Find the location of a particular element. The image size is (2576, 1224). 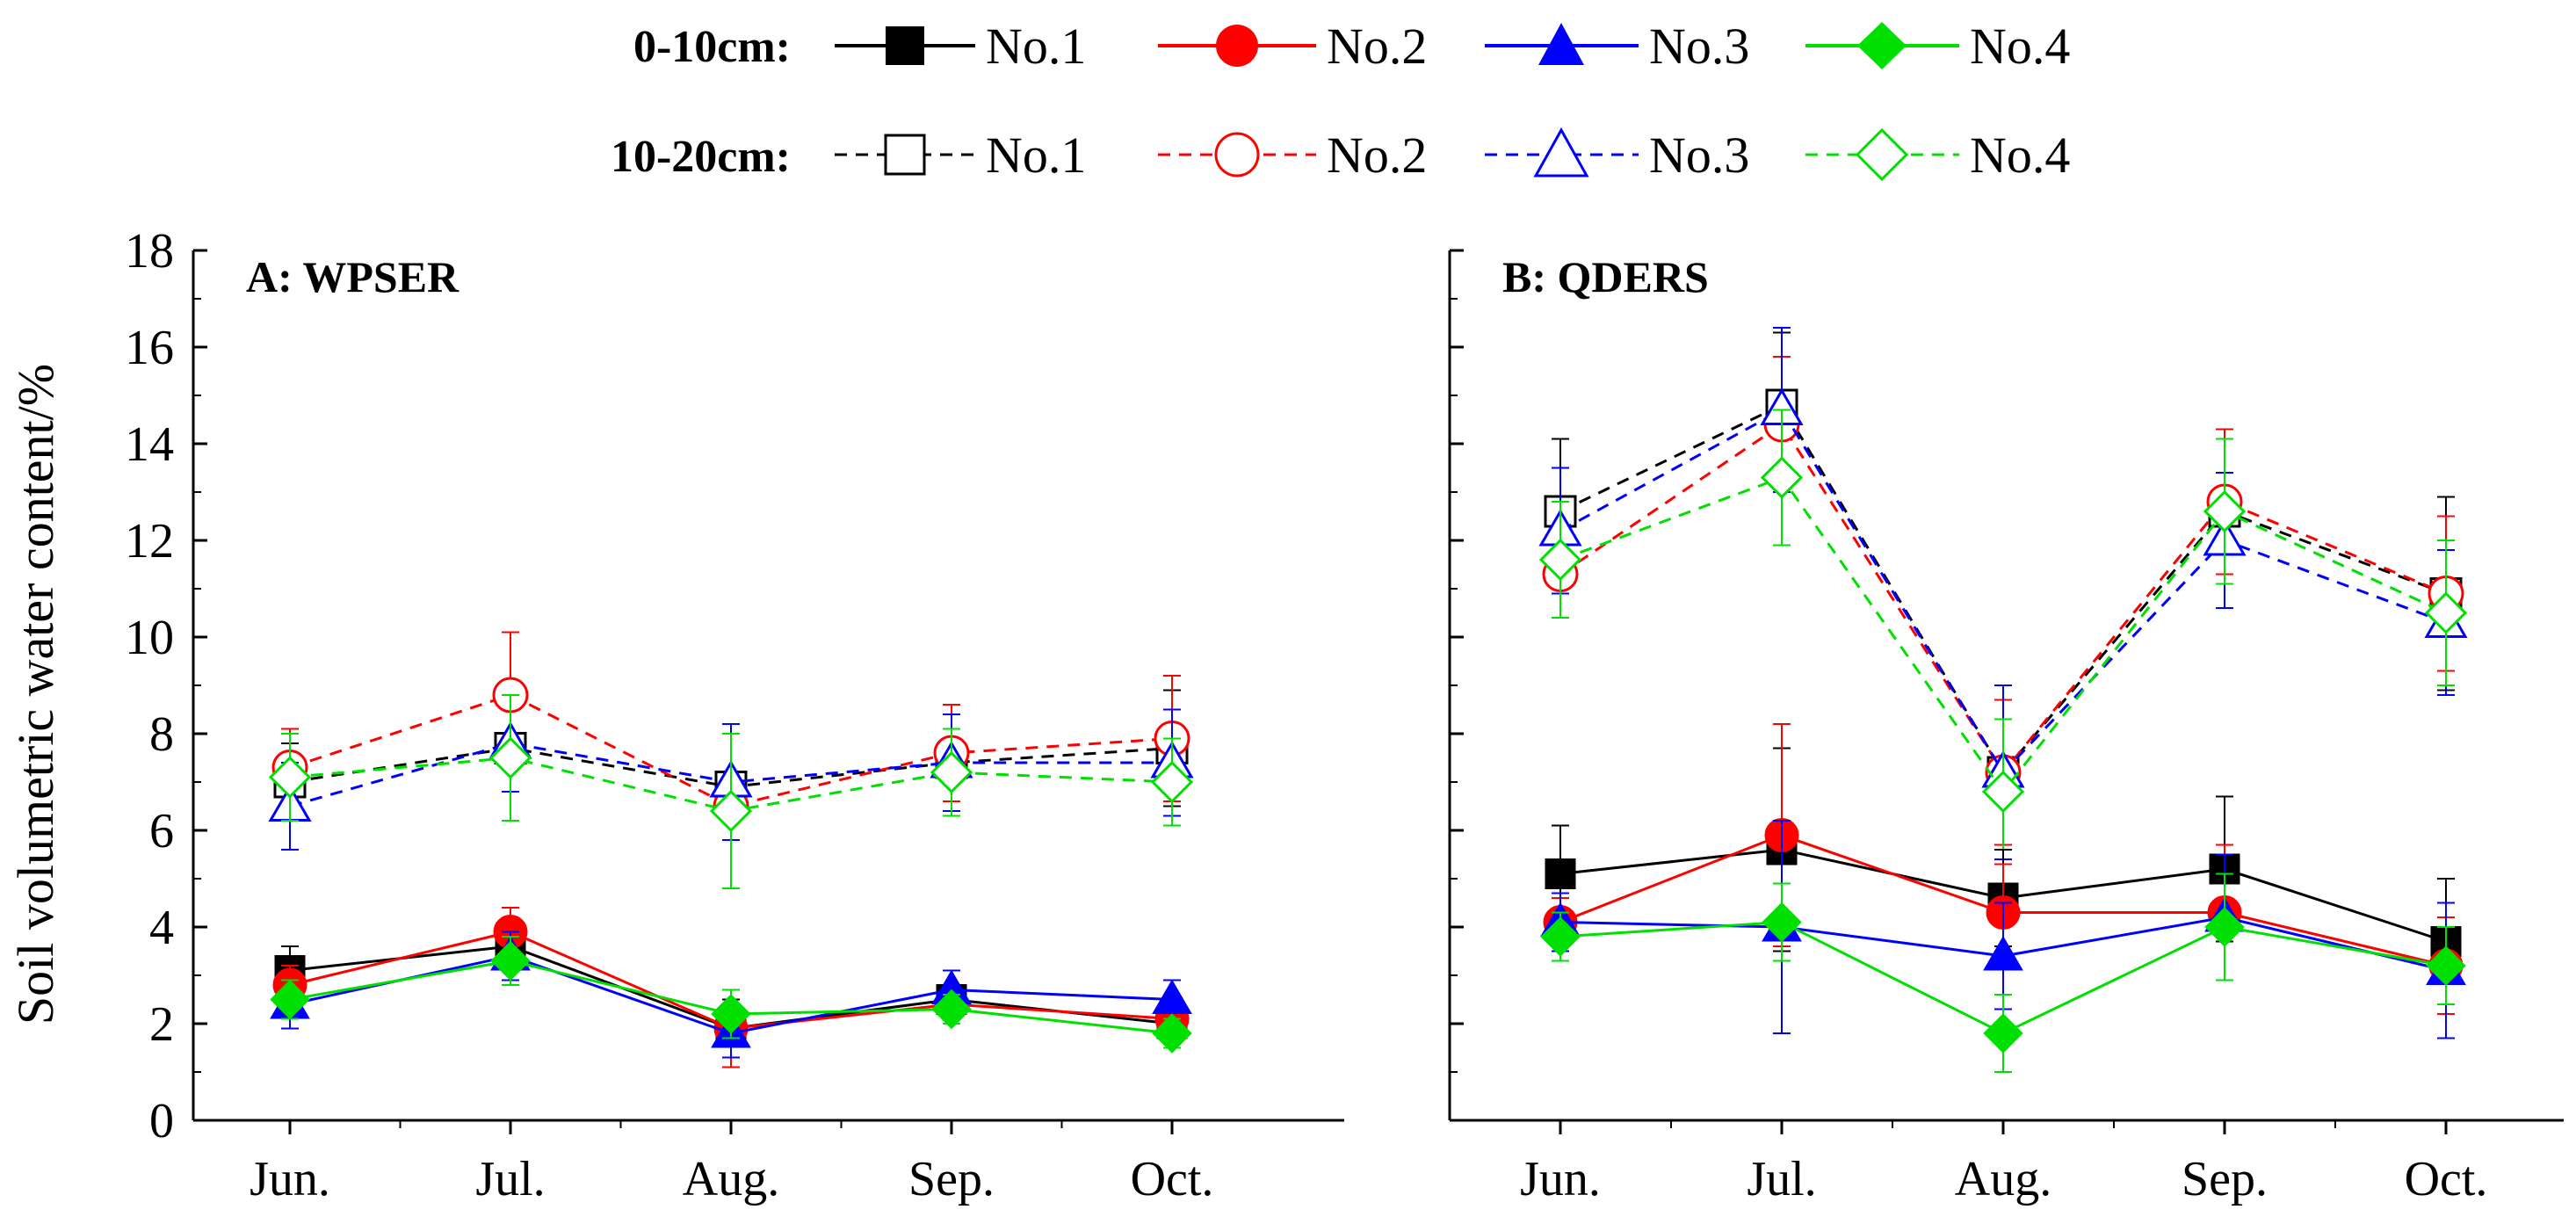

legend-label-10-20-no1: No.1 is located at coordinates (1036, 155).